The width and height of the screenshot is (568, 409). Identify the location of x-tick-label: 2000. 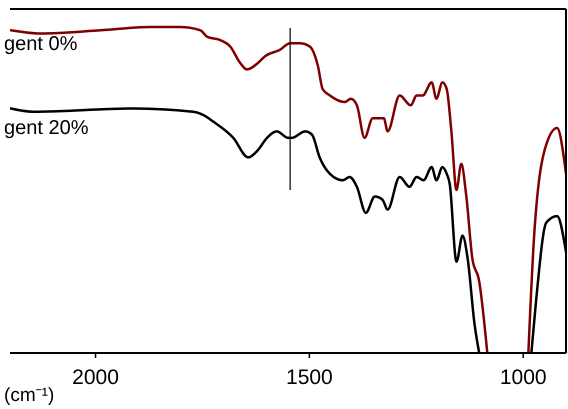
(95, 377).